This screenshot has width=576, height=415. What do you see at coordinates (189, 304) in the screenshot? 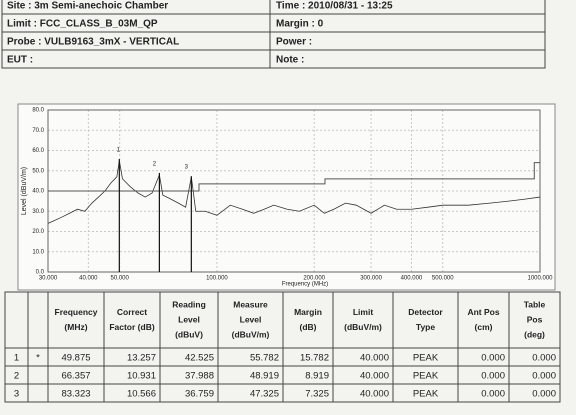
I see `column-header: Reading` at bounding box center [189, 304].